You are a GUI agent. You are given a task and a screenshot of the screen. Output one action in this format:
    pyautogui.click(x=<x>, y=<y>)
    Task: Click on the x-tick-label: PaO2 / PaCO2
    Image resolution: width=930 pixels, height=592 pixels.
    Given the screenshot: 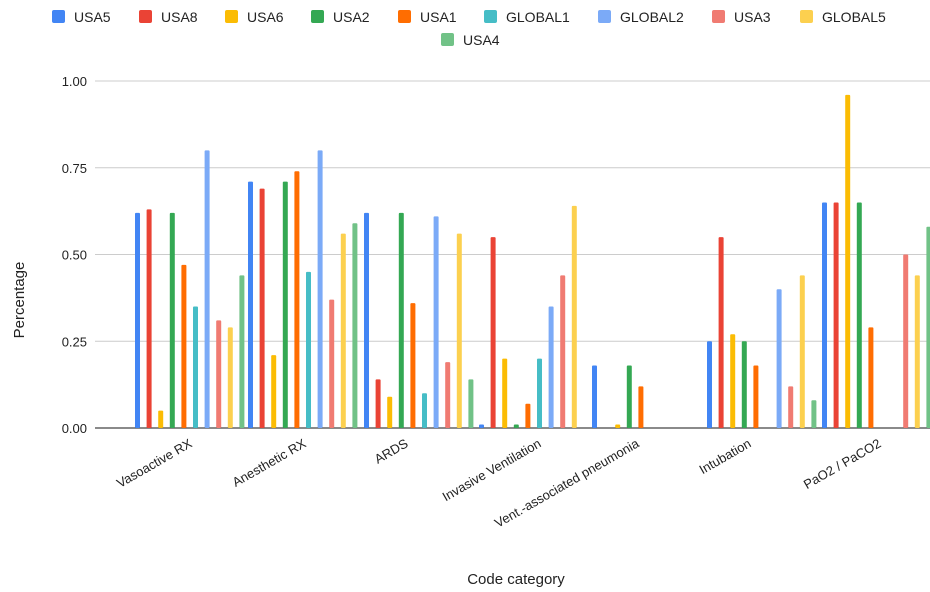 What is the action you would take?
    pyautogui.click(x=842, y=464)
    